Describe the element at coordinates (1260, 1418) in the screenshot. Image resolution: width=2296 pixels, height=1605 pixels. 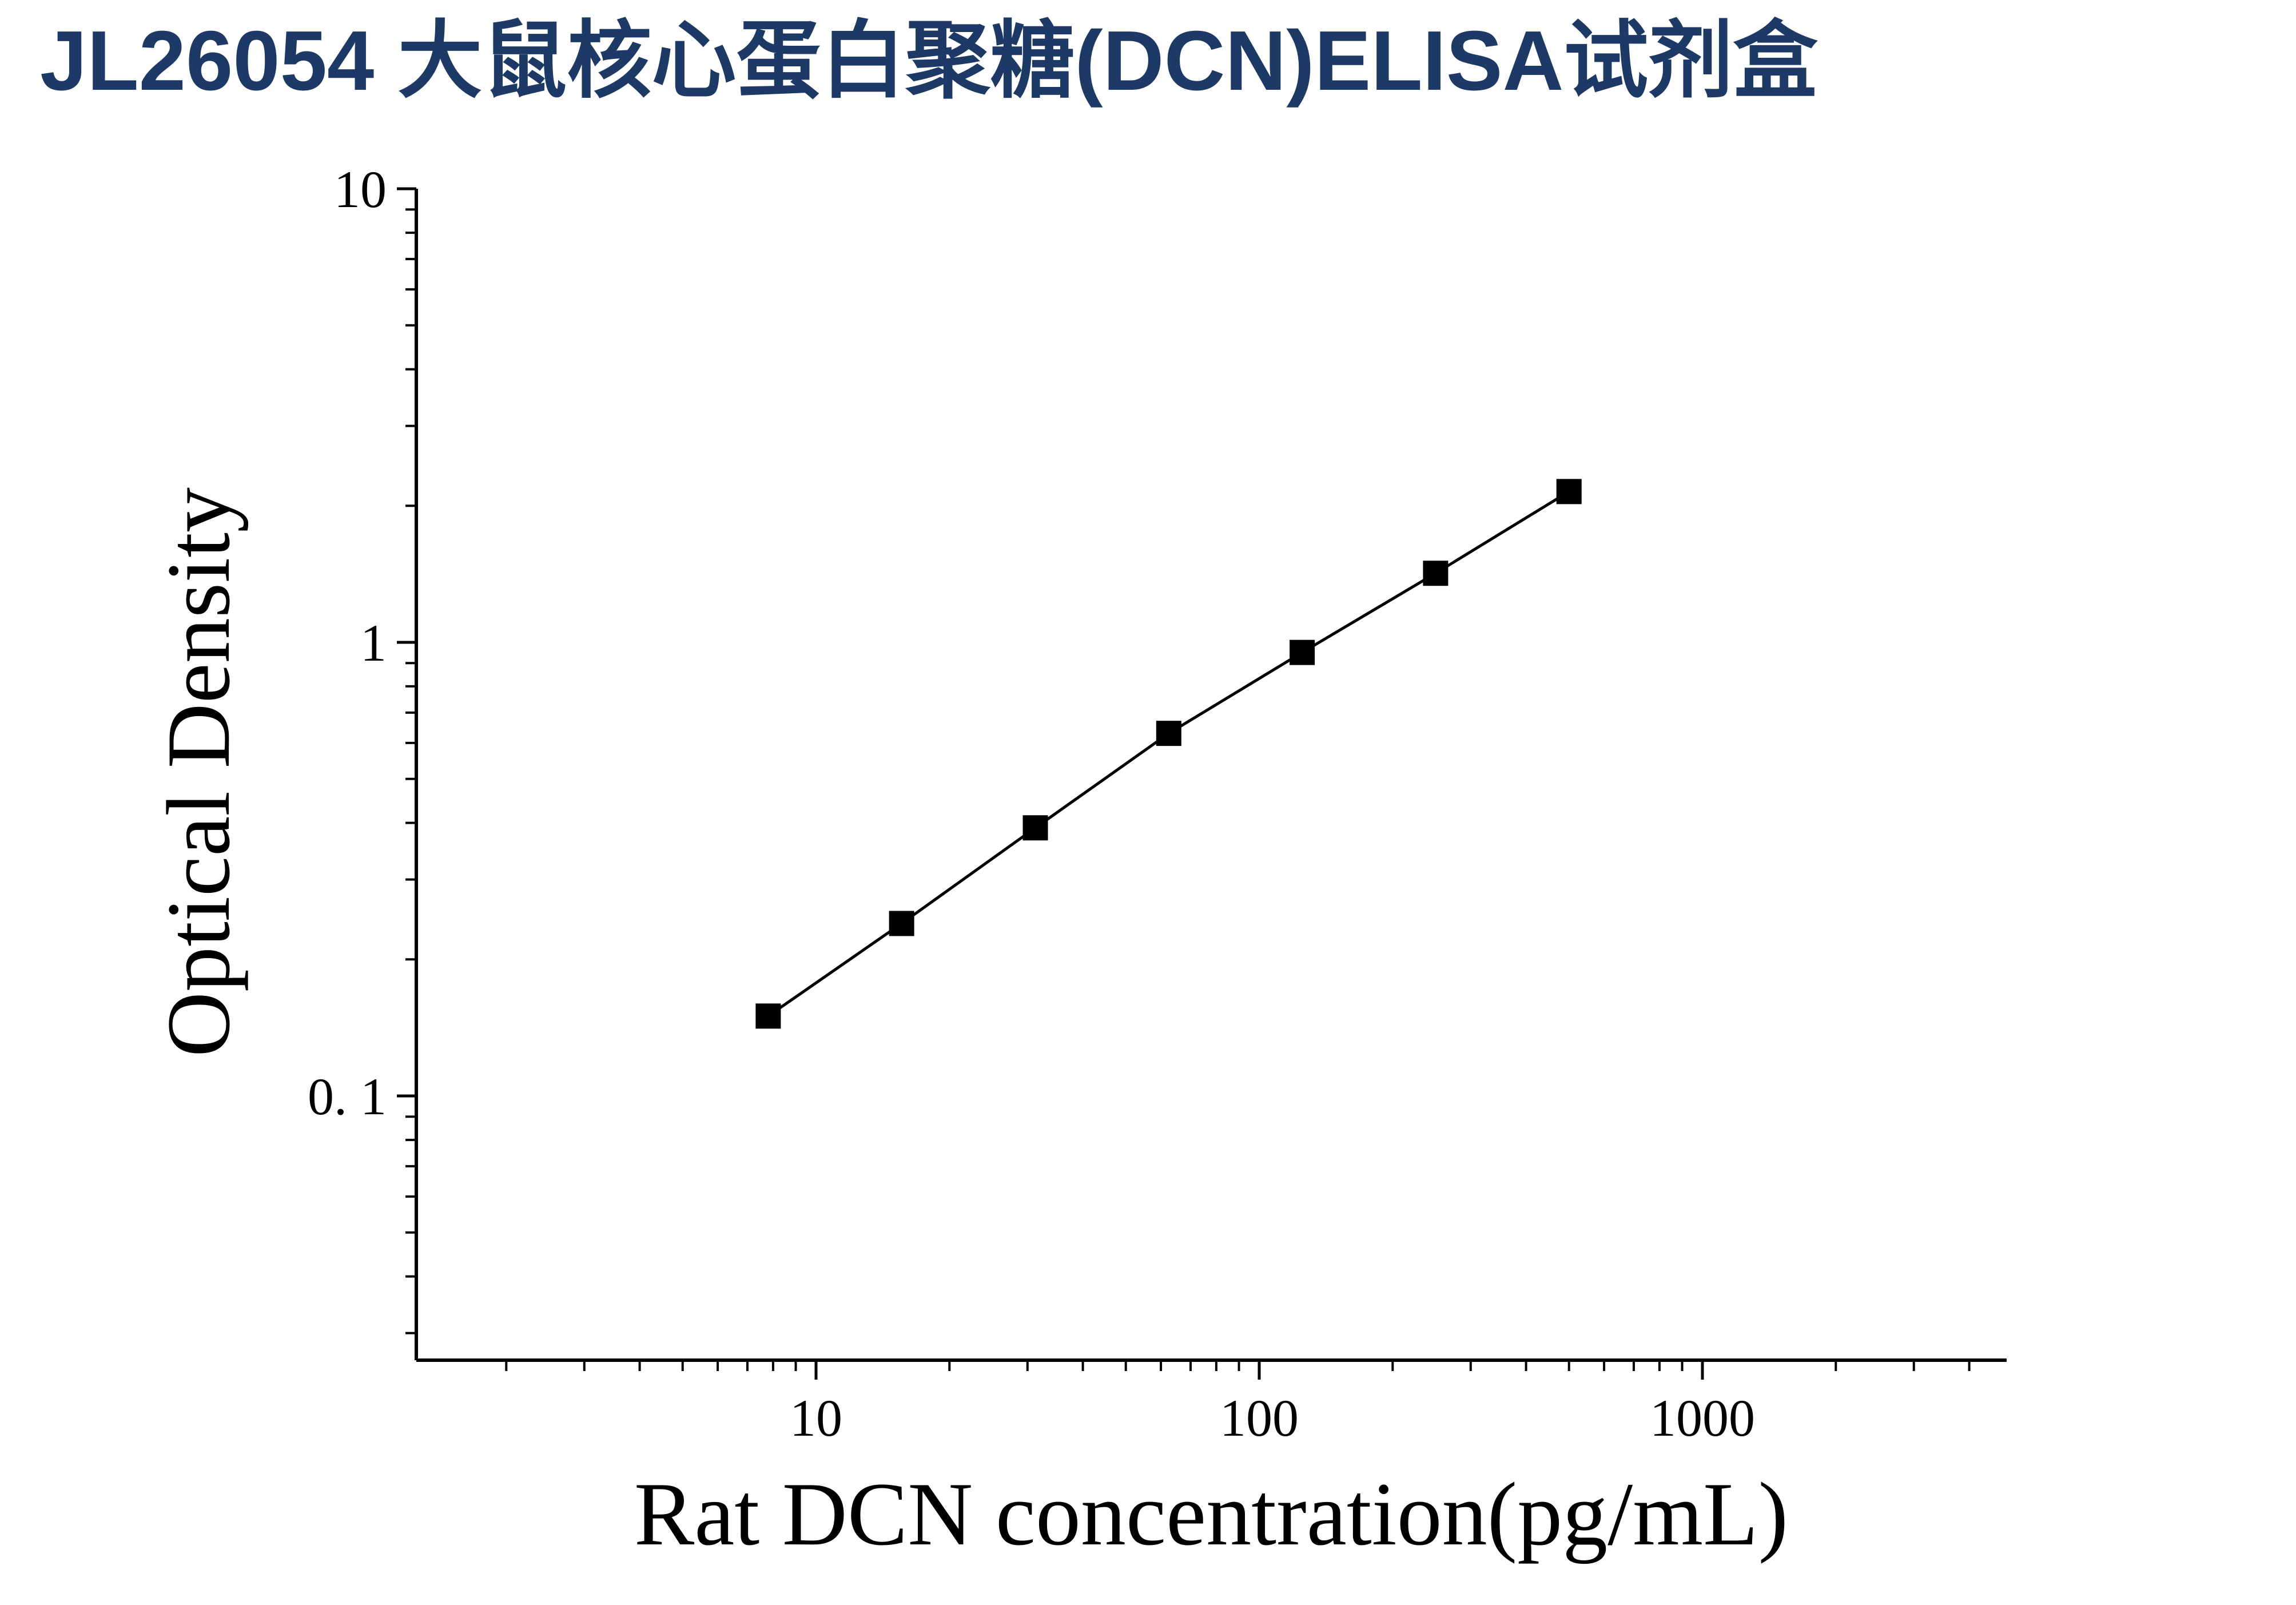
I see `x-tick-label: 100` at that location.